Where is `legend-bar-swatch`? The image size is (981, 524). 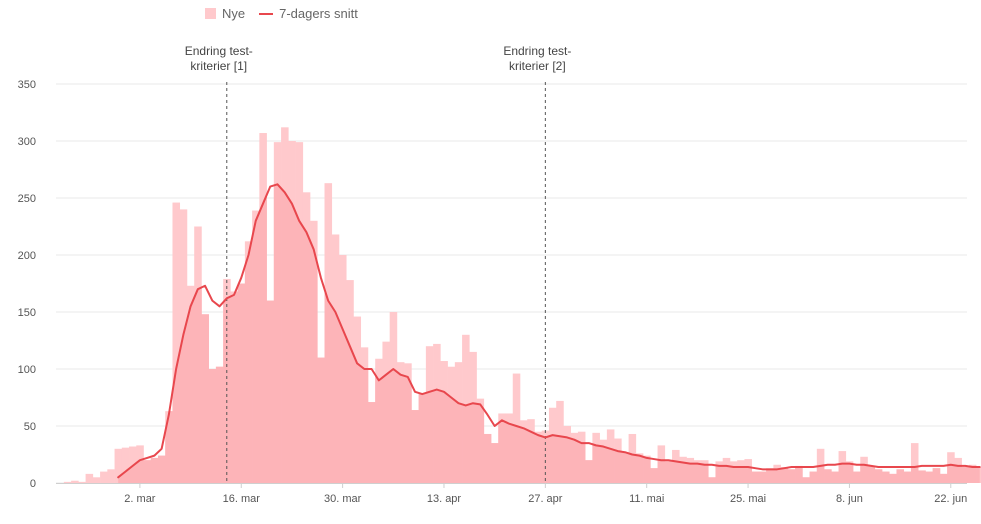 legend-bar-swatch is located at coordinates (210, 13).